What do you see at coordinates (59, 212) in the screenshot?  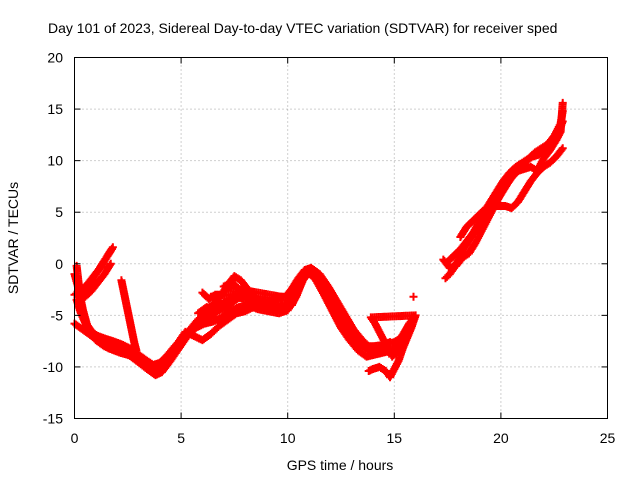 I see `y-tick-label: 5` at bounding box center [59, 212].